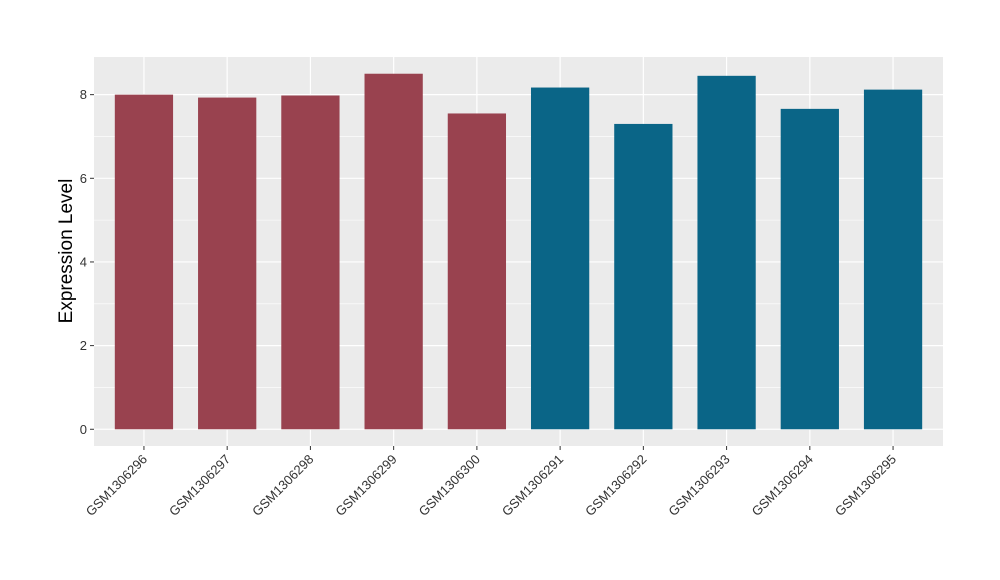  Describe the element at coordinates (66, 251) in the screenshot. I see `y-axis-title: Expression Level` at that location.